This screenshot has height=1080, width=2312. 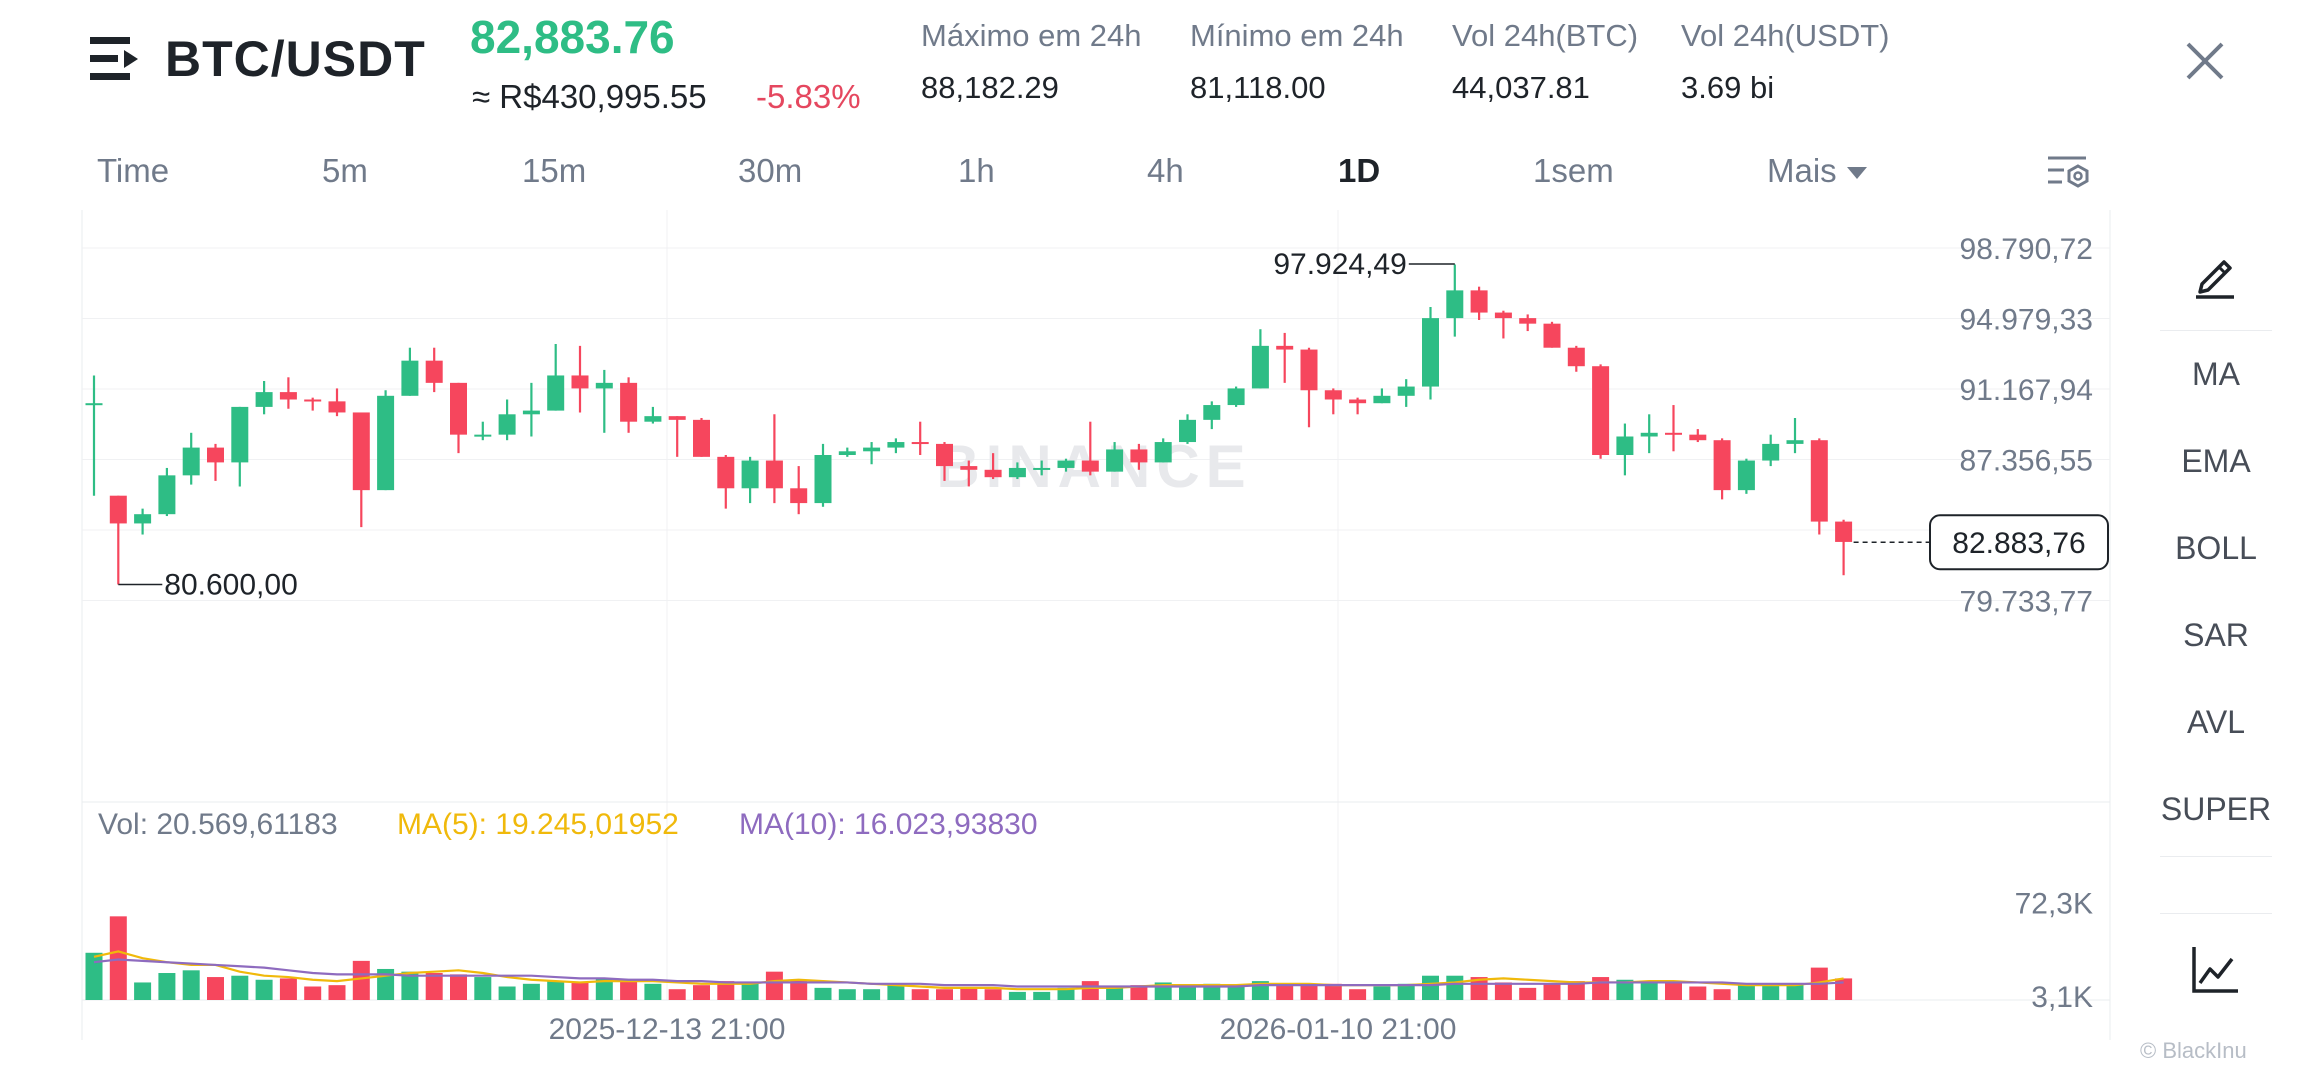 I want to click on stat-label: Vol 24h(USDT), so click(x=1785, y=35).